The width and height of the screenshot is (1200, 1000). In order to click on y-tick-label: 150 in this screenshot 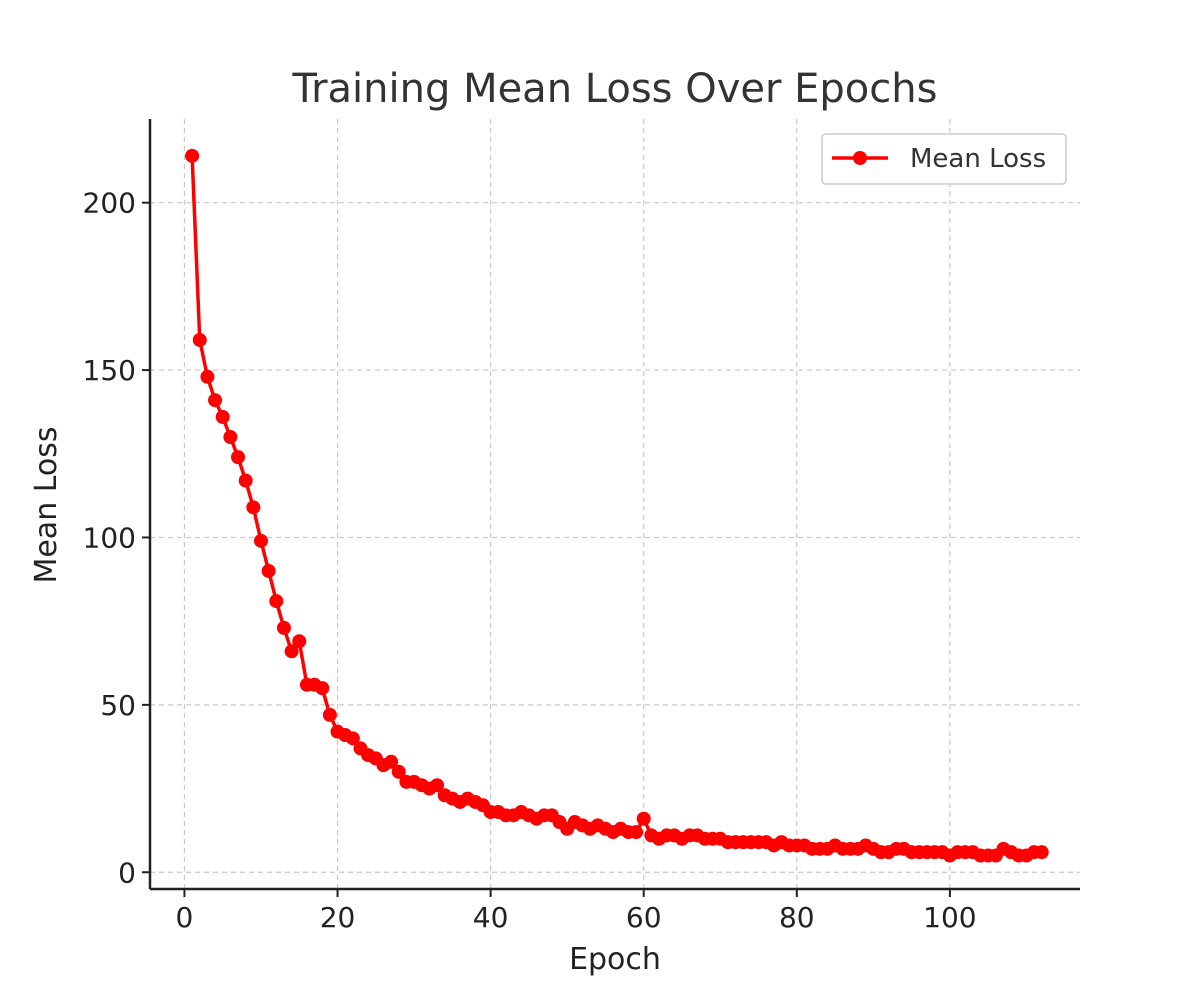, I will do `click(109, 370)`.